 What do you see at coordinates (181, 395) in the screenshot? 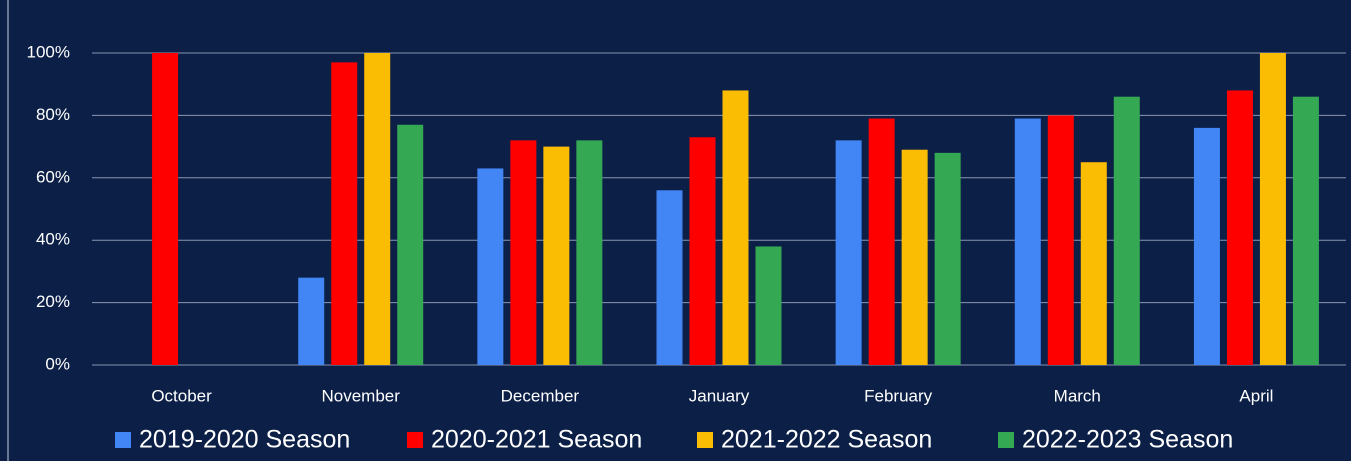
I see `x-tick-label: October` at bounding box center [181, 395].